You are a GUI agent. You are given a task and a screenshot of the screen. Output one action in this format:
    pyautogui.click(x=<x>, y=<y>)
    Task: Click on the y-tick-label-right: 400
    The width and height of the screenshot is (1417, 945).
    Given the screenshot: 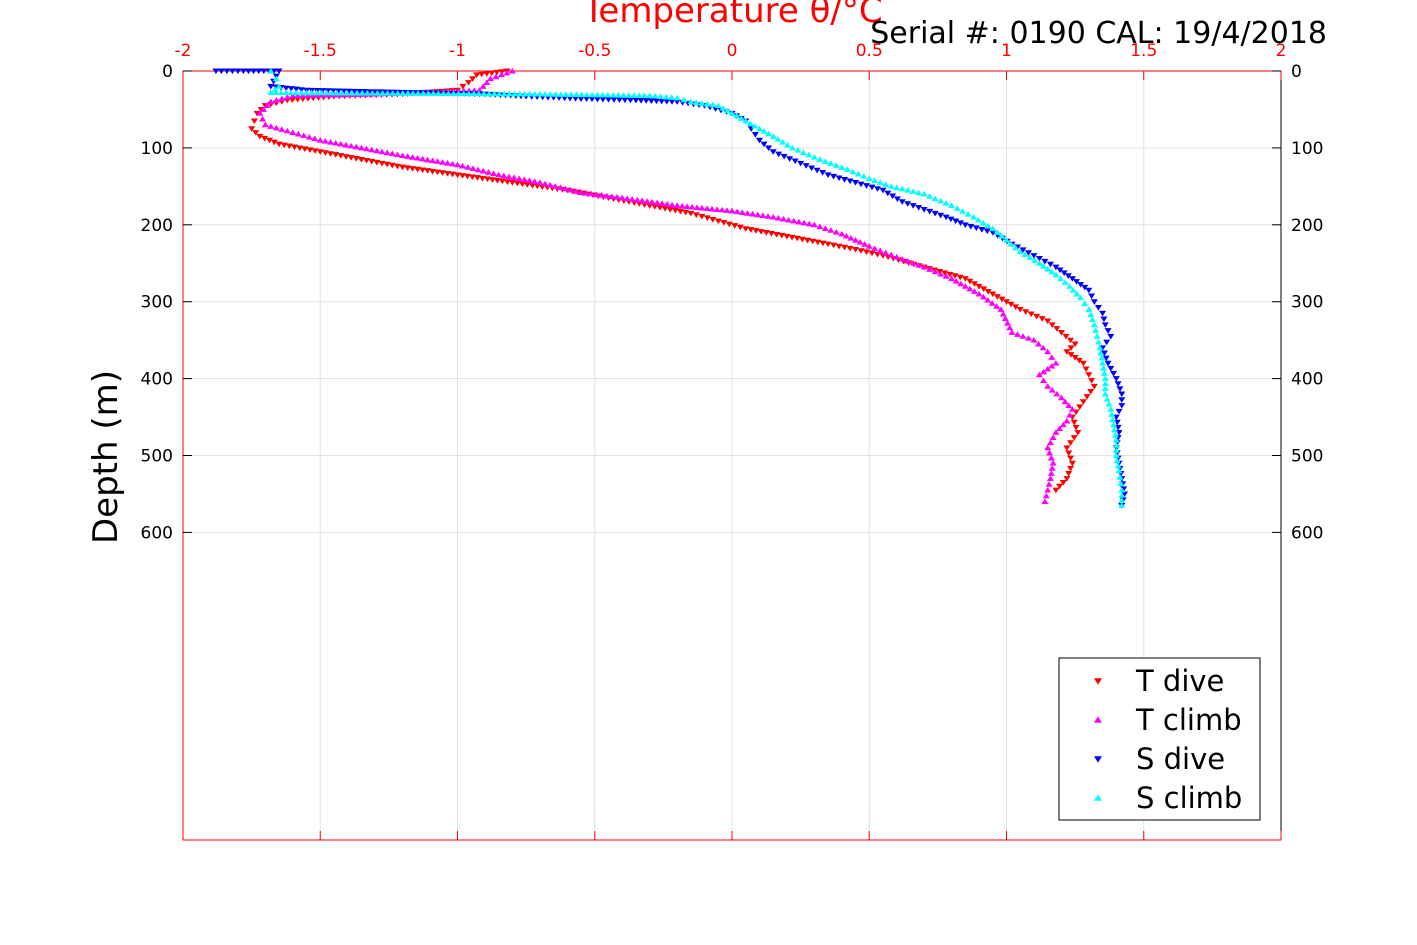 What is the action you would take?
    pyautogui.click(x=1307, y=380)
    